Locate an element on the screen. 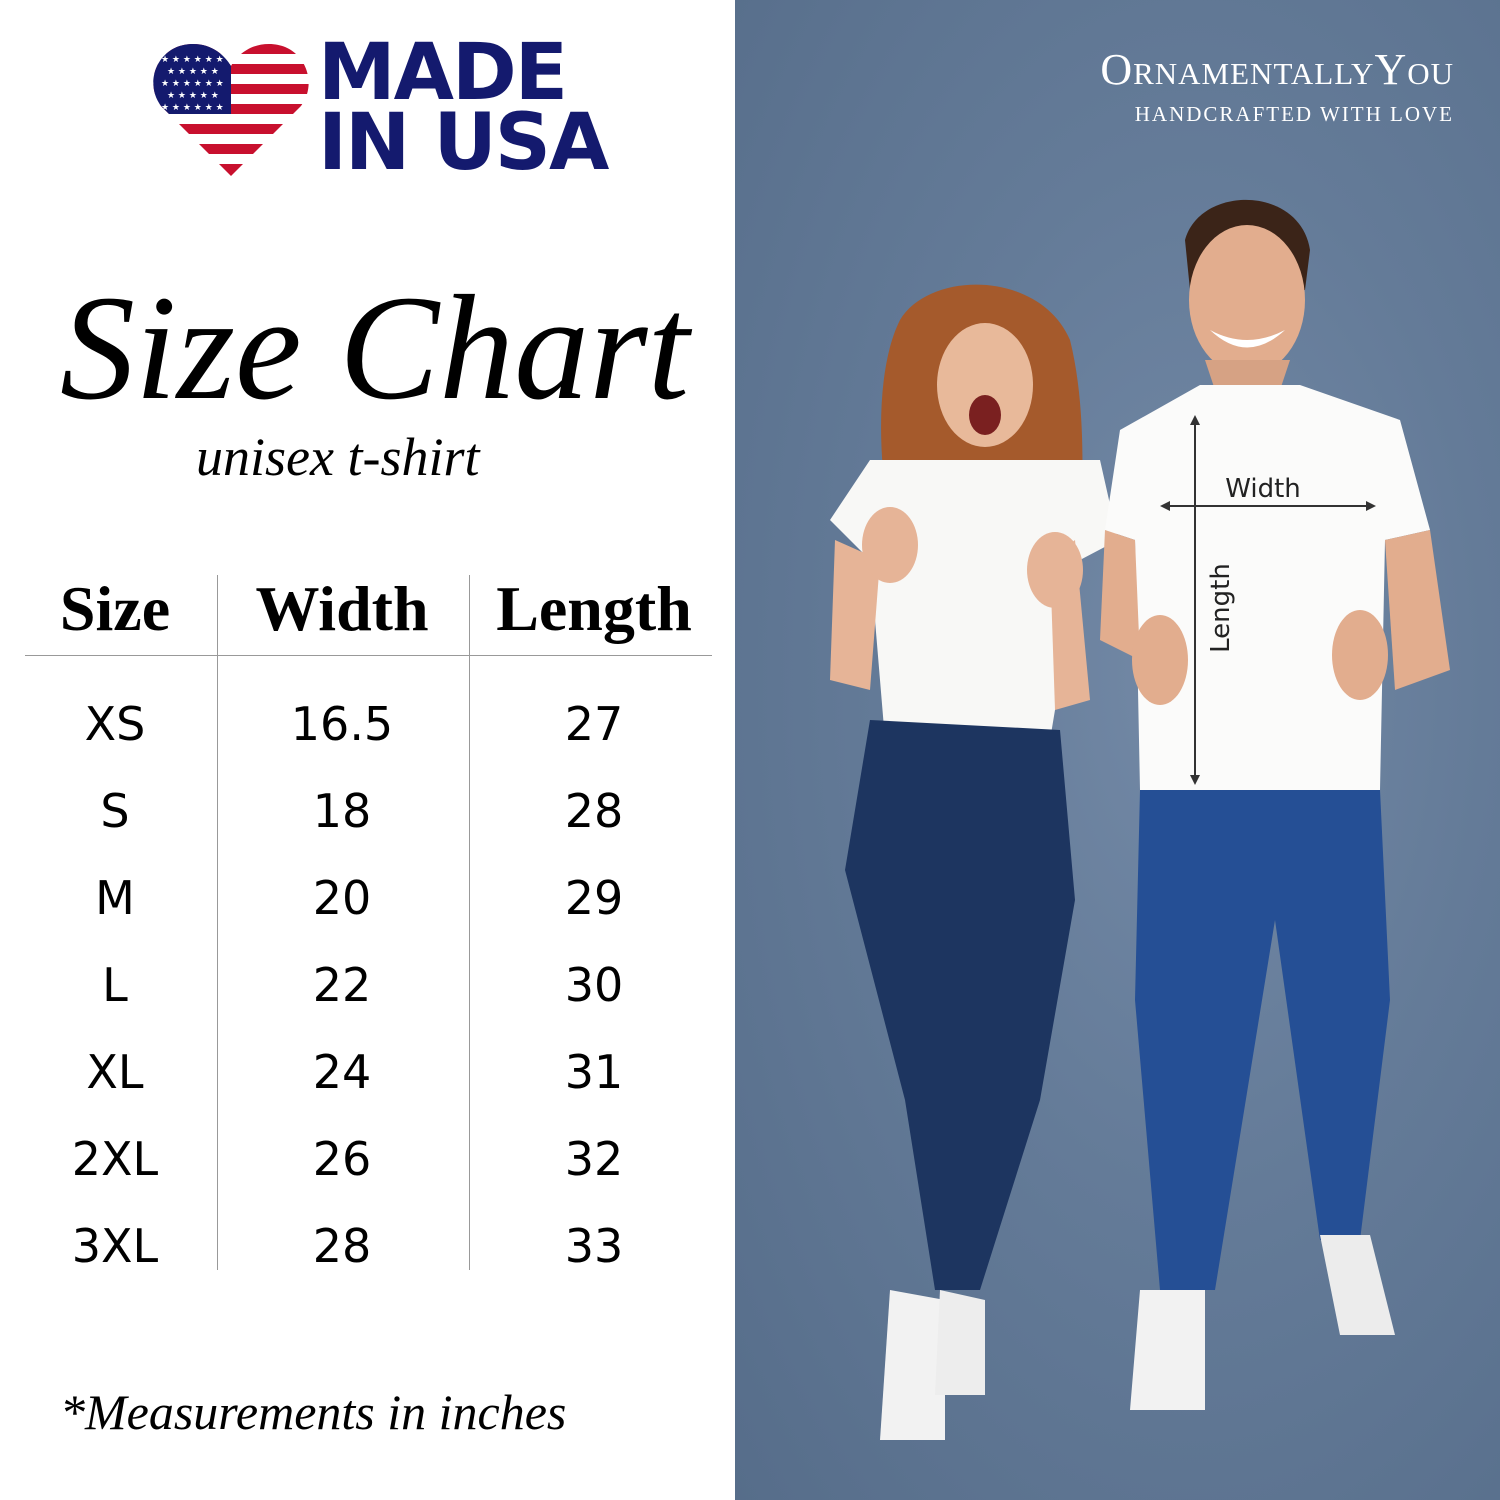 The image size is (1500, 1500). size-cell: 3XL is located at coordinates (115, 1246).